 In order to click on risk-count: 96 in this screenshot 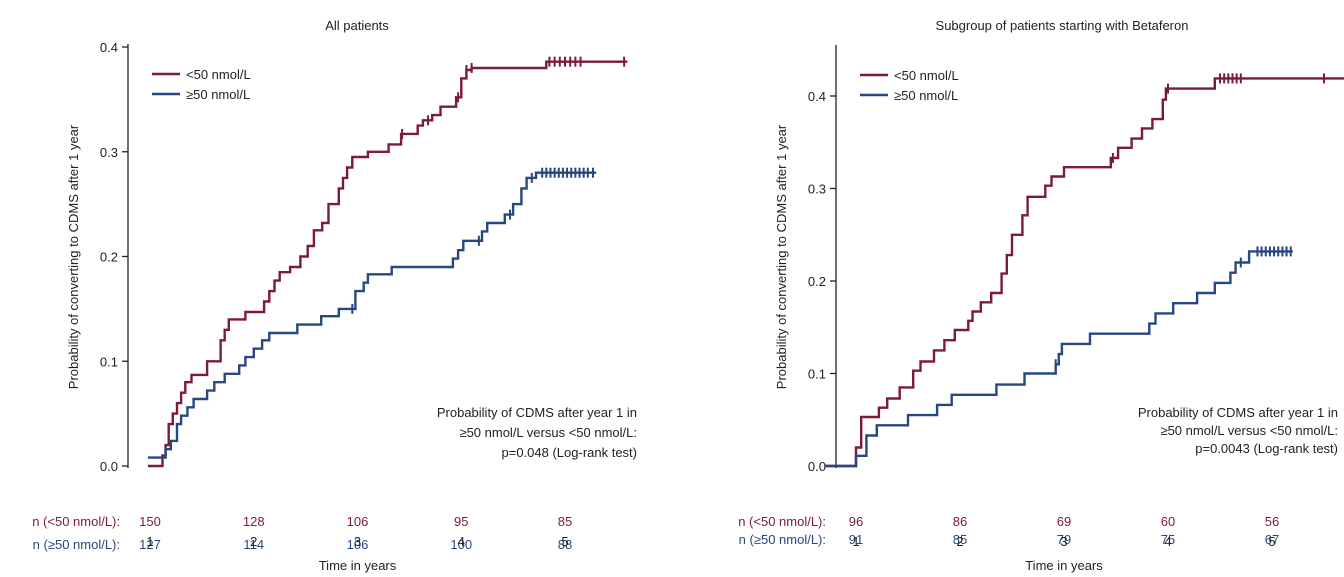, I will do `click(856, 521)`.